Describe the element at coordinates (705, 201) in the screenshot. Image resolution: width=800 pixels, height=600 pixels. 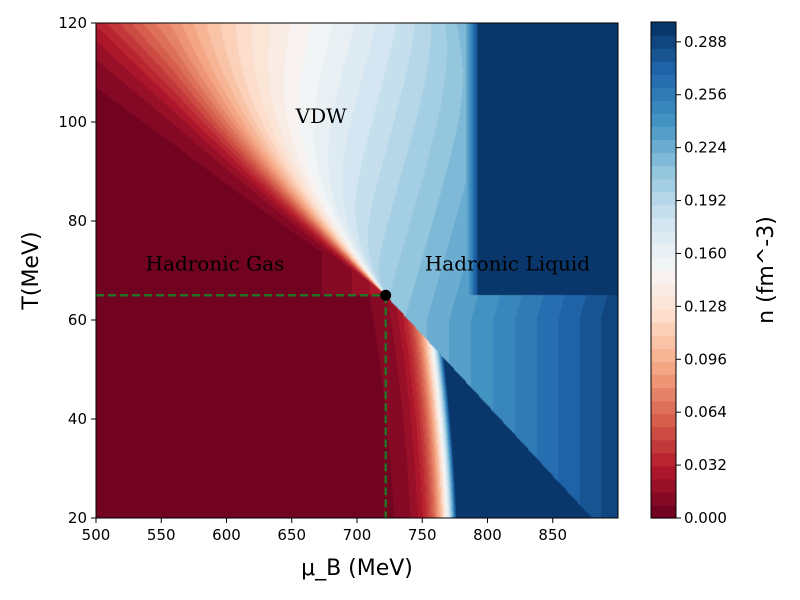
I see `colorbar-tick-label: 0.192` at that location.